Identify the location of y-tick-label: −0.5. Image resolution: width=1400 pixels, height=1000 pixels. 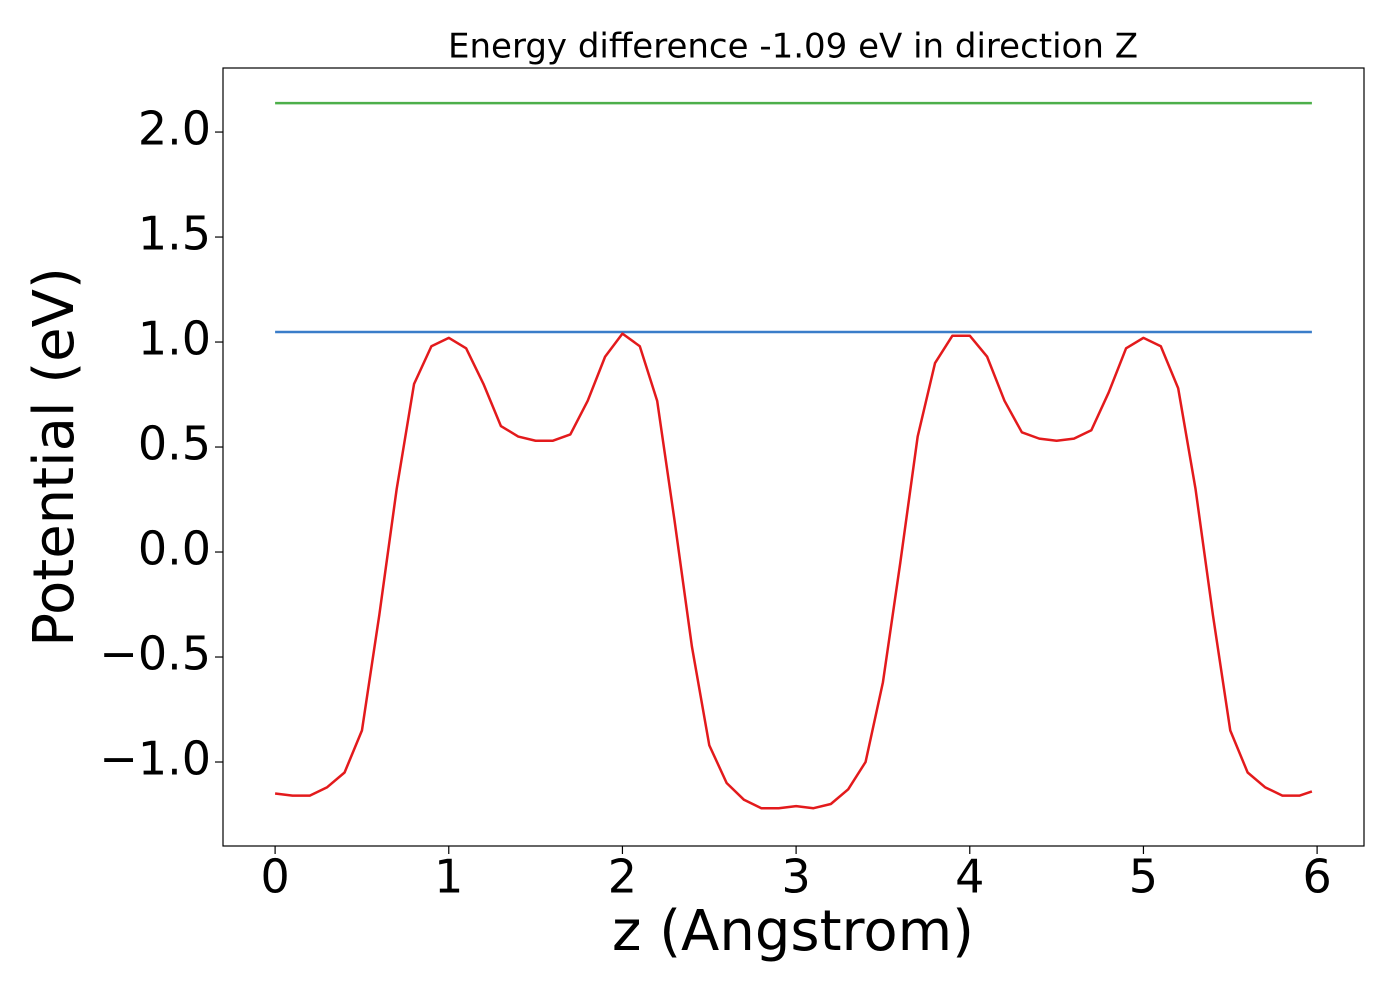
(155, 654).